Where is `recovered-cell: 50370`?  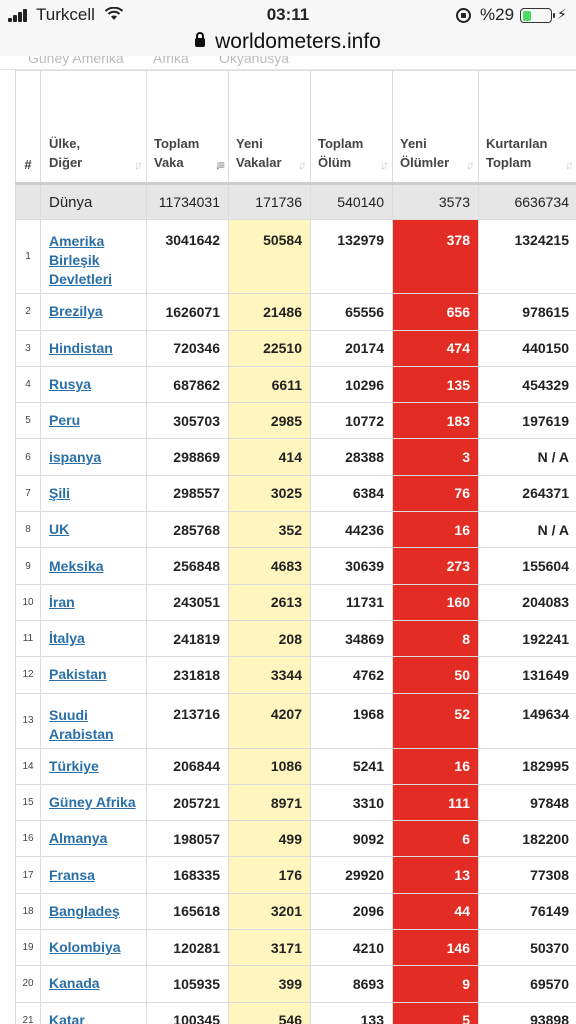 recovered-cell: 50370 is located at coordinates (527, 948).